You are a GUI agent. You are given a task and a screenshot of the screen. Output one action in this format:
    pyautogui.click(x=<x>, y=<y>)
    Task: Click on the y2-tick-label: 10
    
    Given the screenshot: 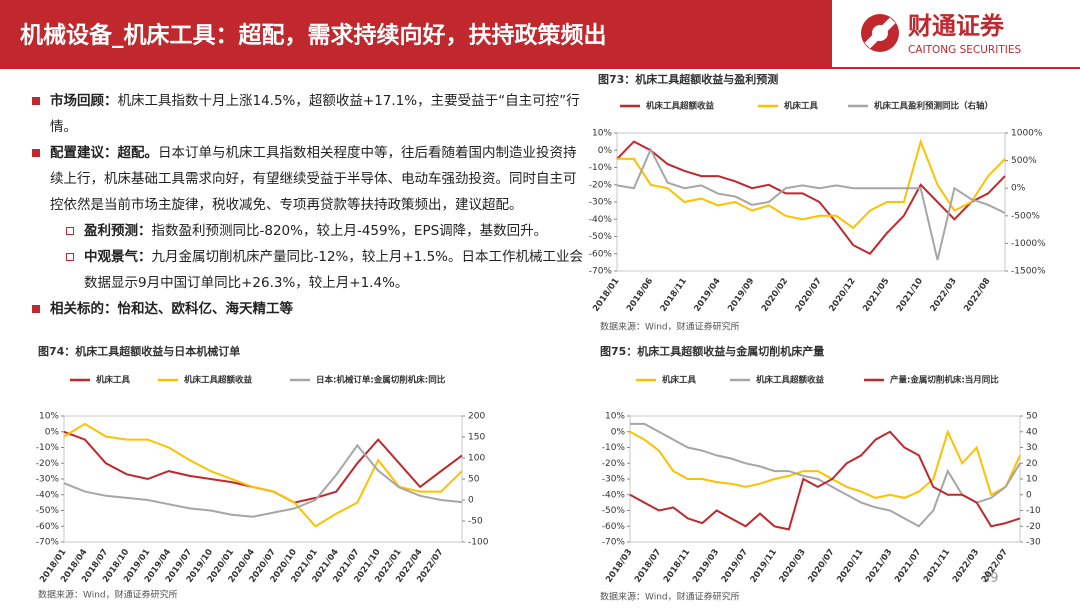 What is the action you would take?
    pyautogui.click(x=1032, y=480)
    